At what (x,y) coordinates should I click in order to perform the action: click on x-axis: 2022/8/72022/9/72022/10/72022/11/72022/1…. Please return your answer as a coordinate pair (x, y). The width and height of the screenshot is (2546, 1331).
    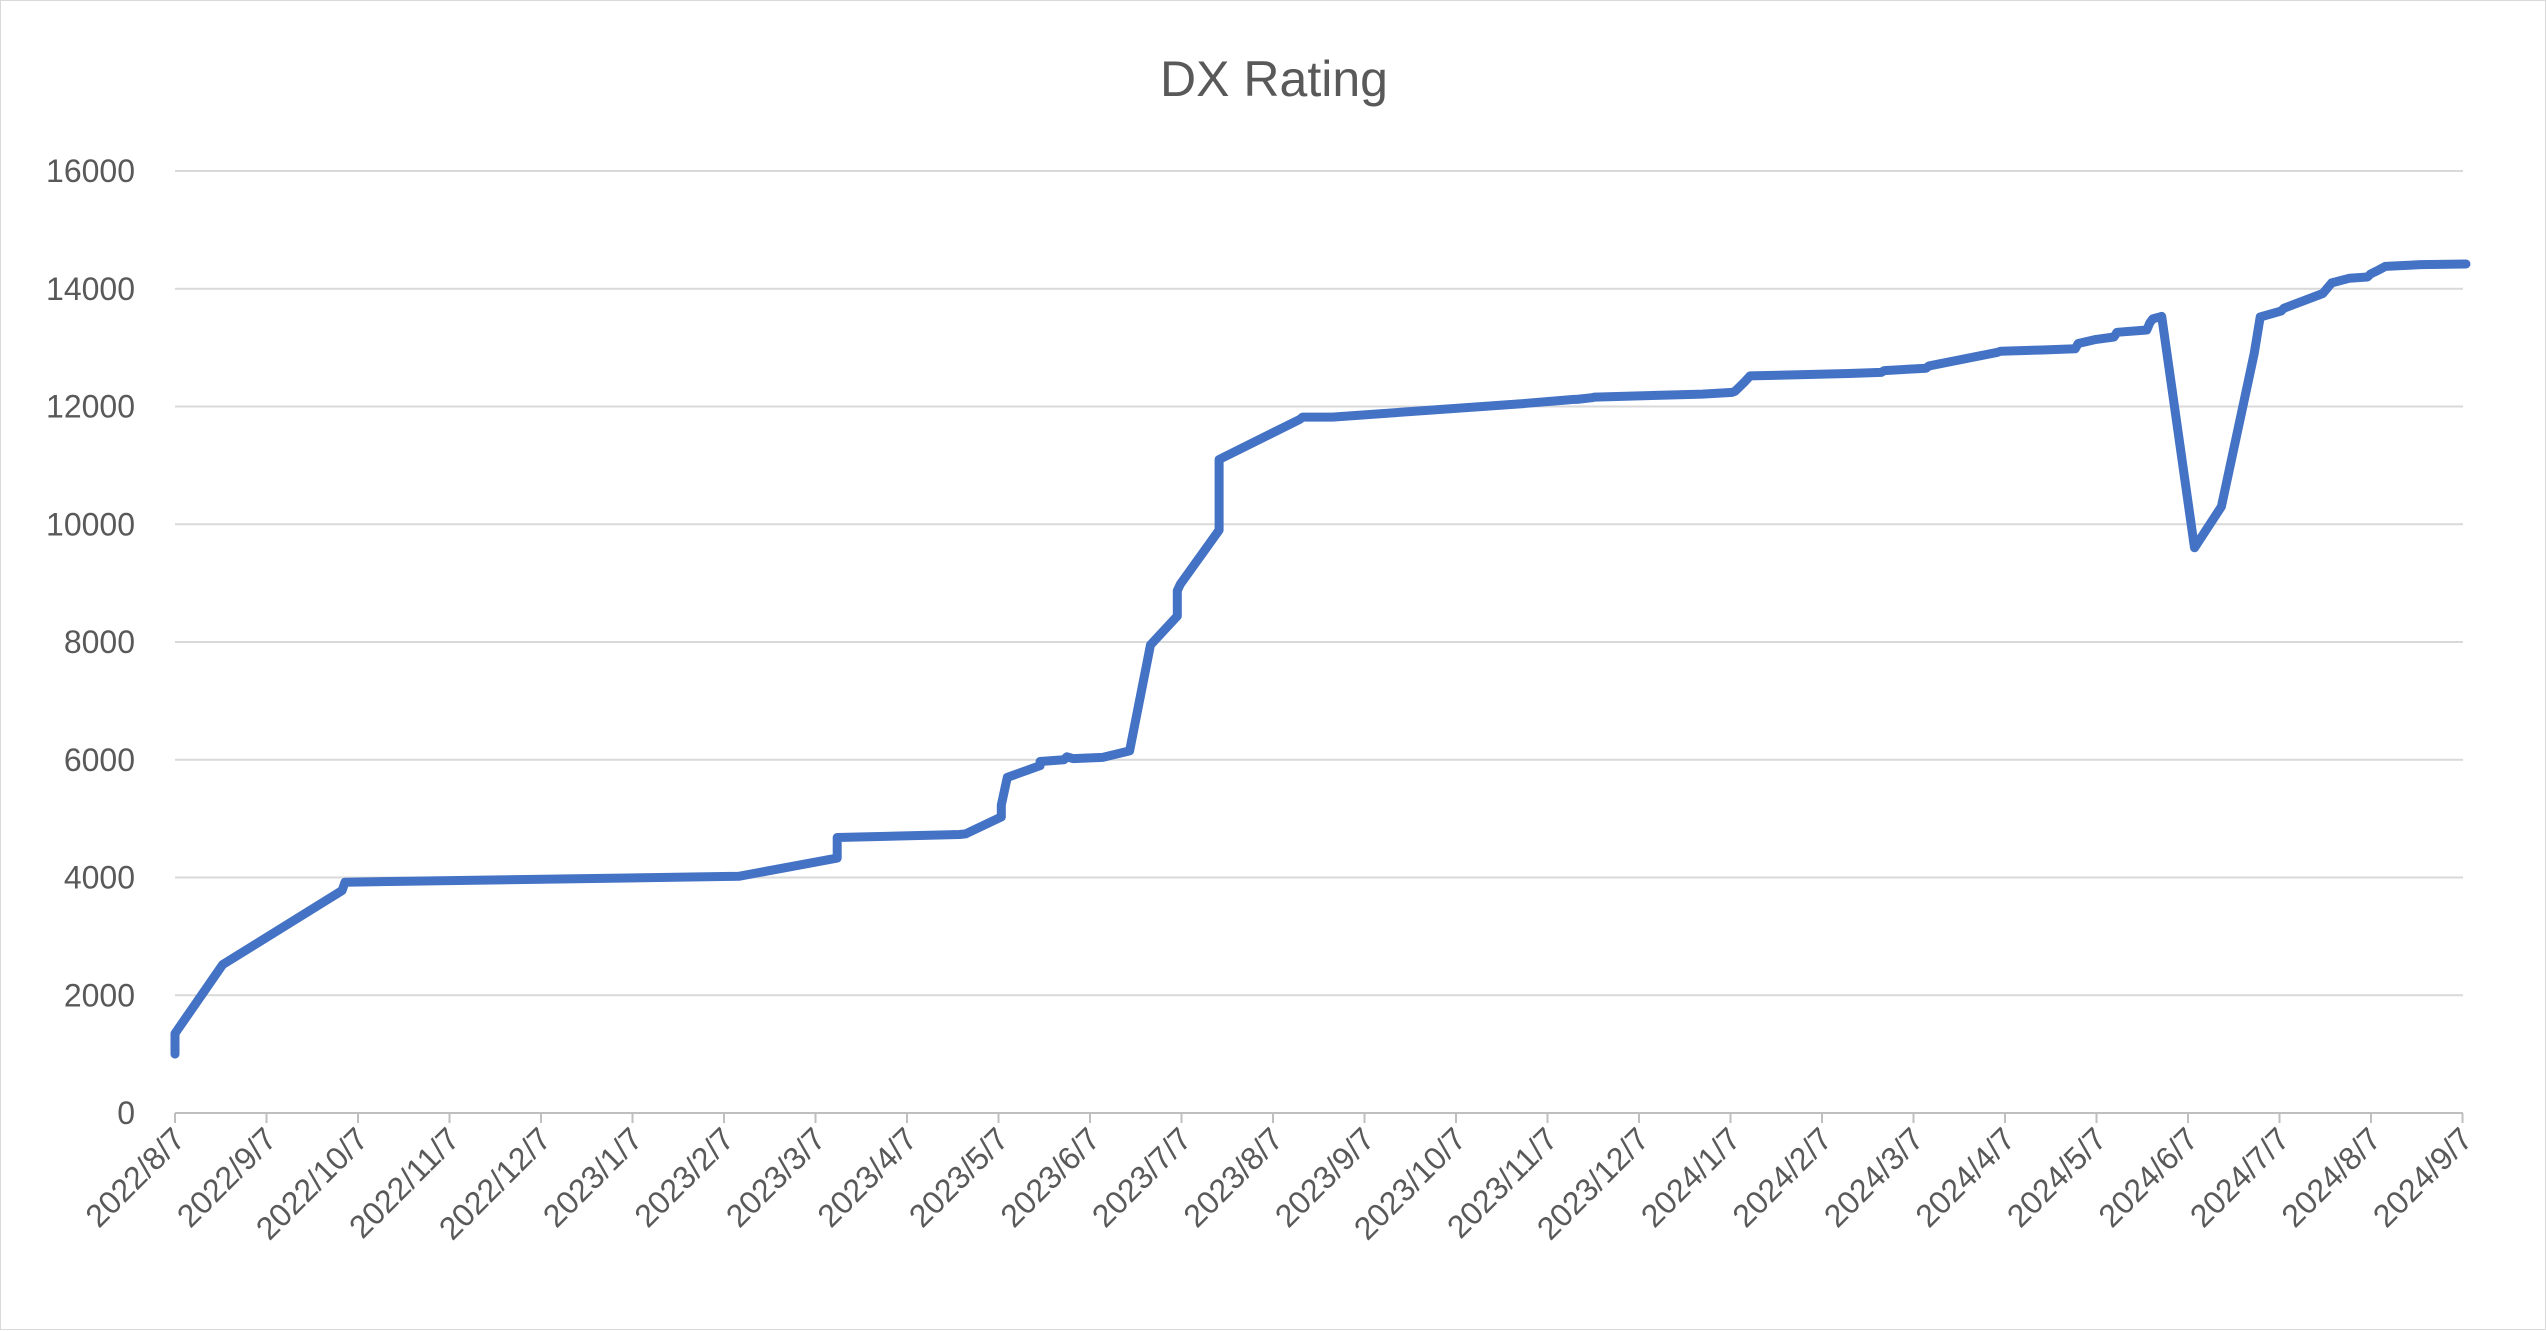
    Looking at the image, I should click on (1279, 1179).